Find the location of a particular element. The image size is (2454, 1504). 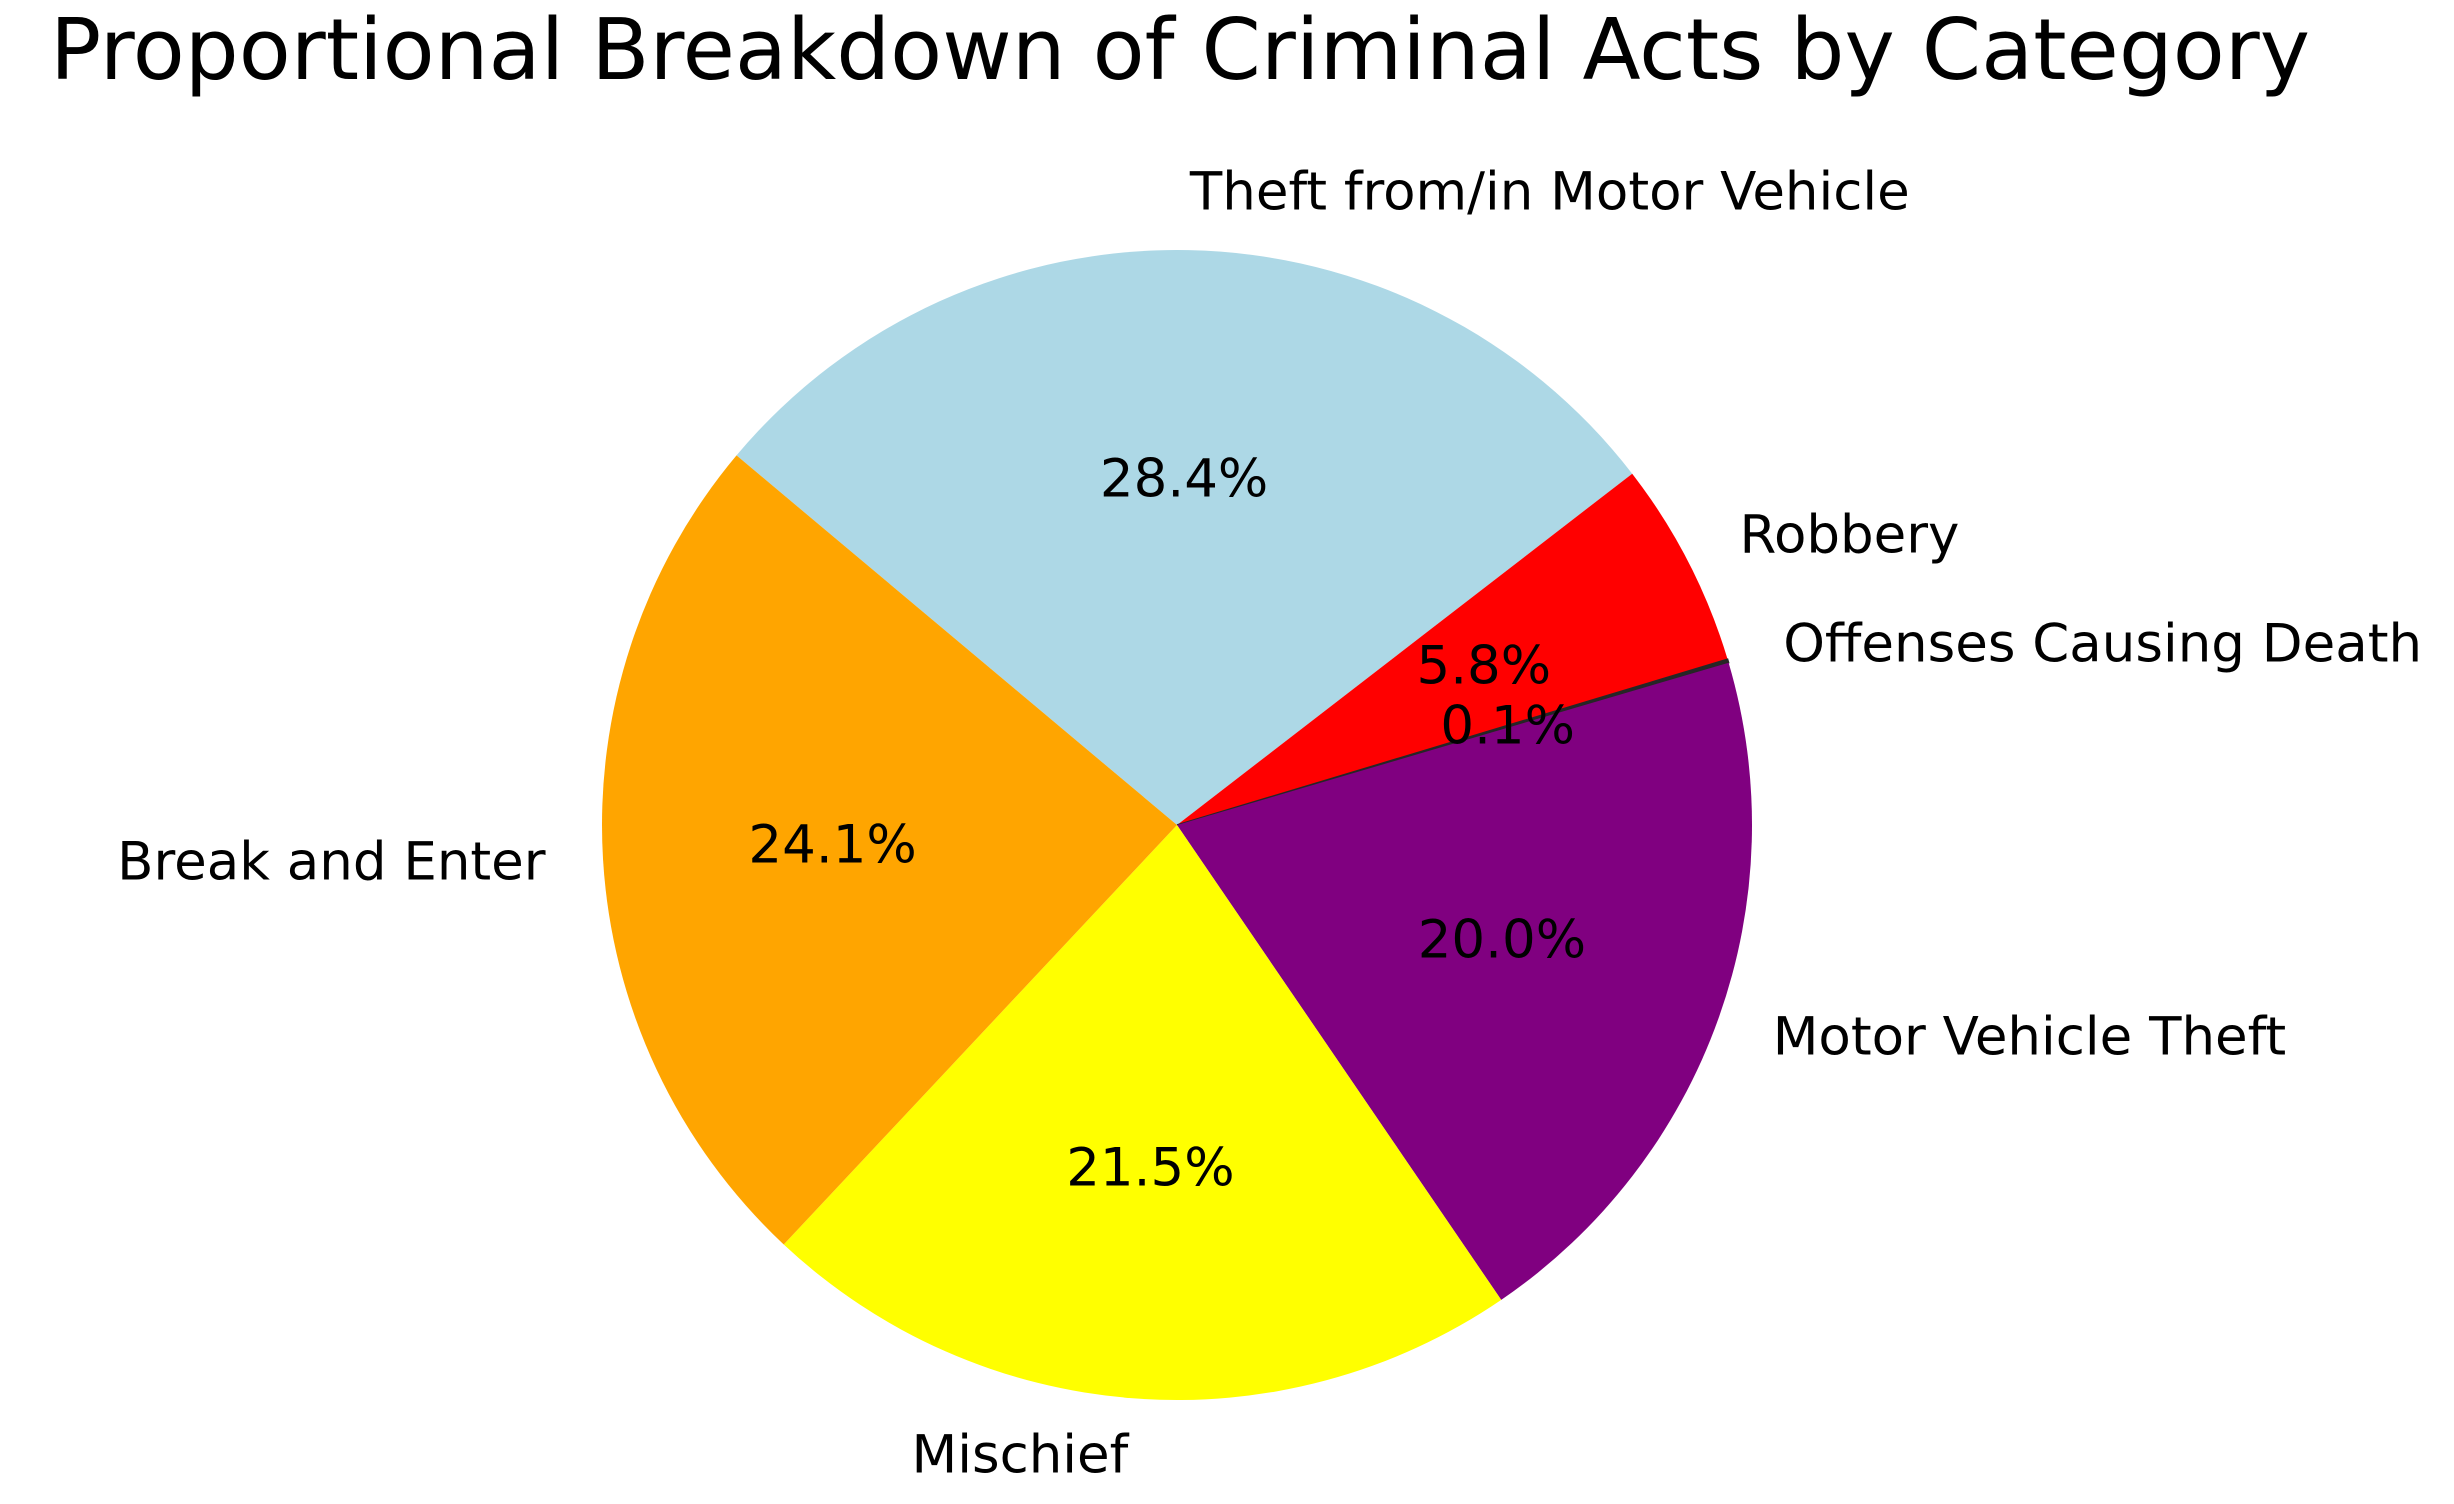

pie-slice-motor-vehicle-theft is located at coordinates (1465, 981).